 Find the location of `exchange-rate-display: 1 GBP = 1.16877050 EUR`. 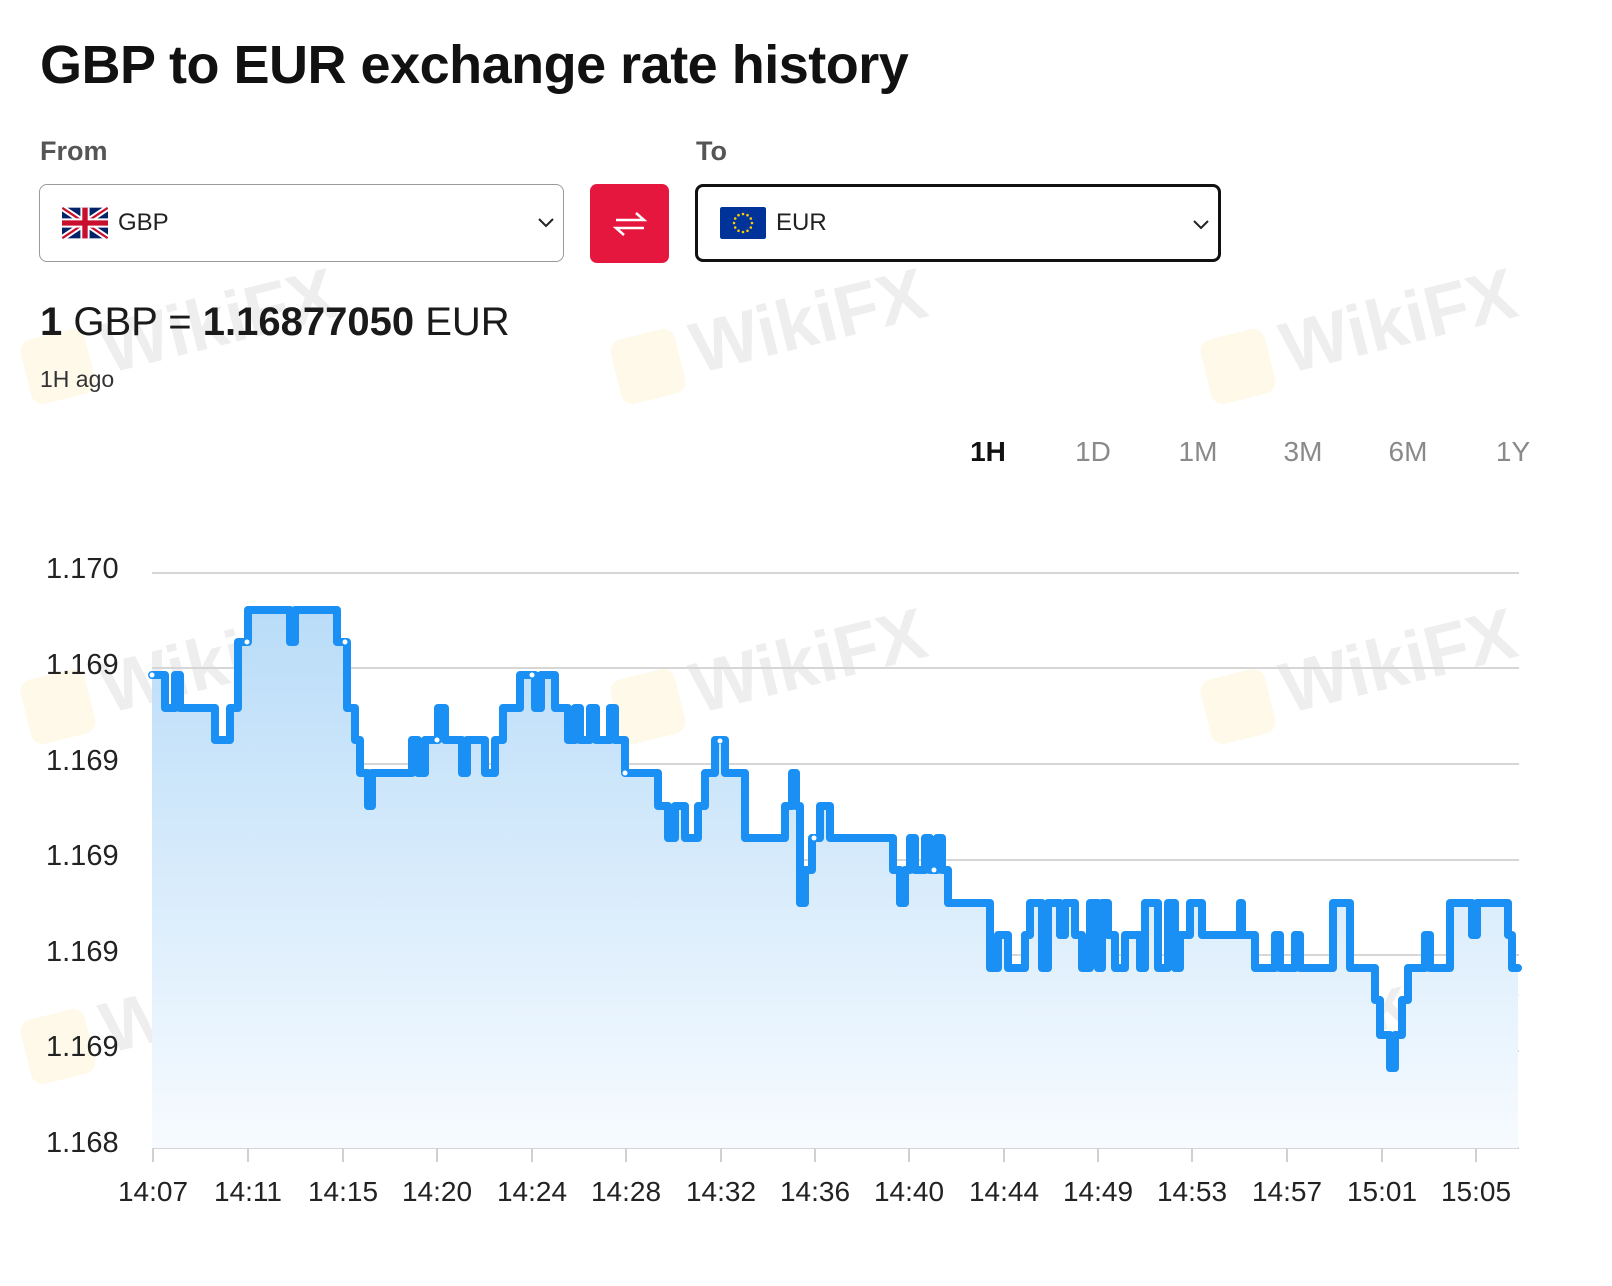

exchange-rate-display: 1 GBP = 1.16877050 EUR is located at coordinates (275, 322).